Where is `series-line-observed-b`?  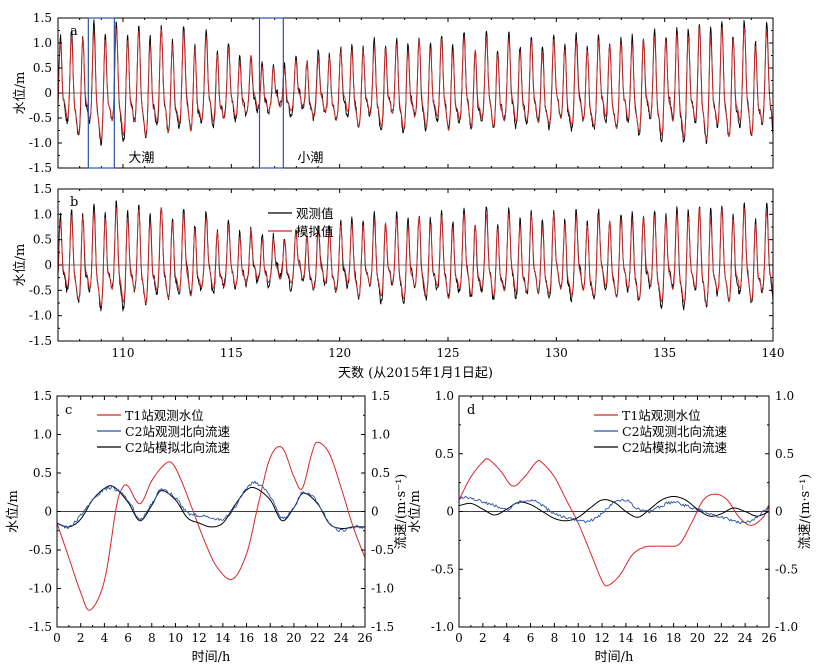 series-line-observed-b is located at coordinates (415, 256).